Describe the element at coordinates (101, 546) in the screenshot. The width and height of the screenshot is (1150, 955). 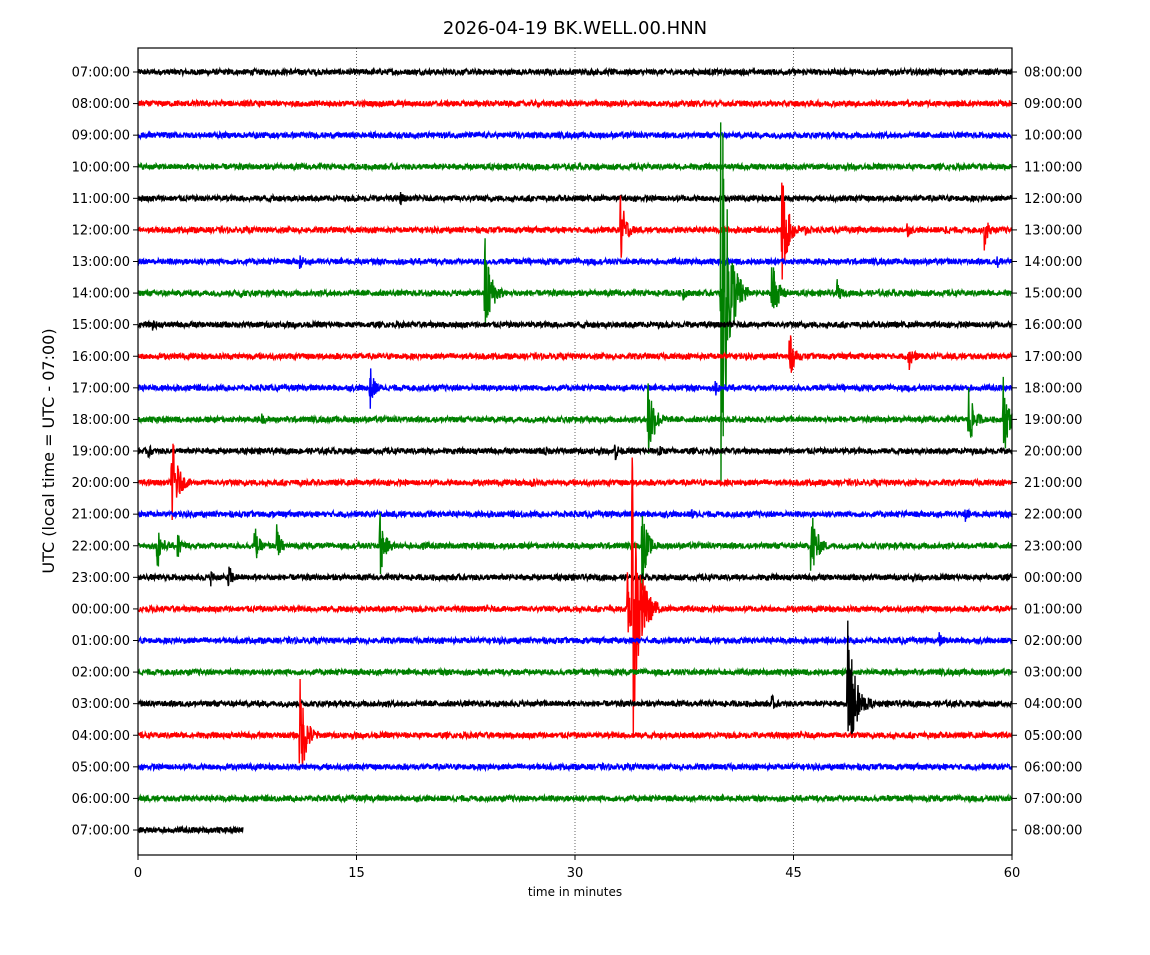
I see `y-tick-label-left: 22:00:00` at that location.